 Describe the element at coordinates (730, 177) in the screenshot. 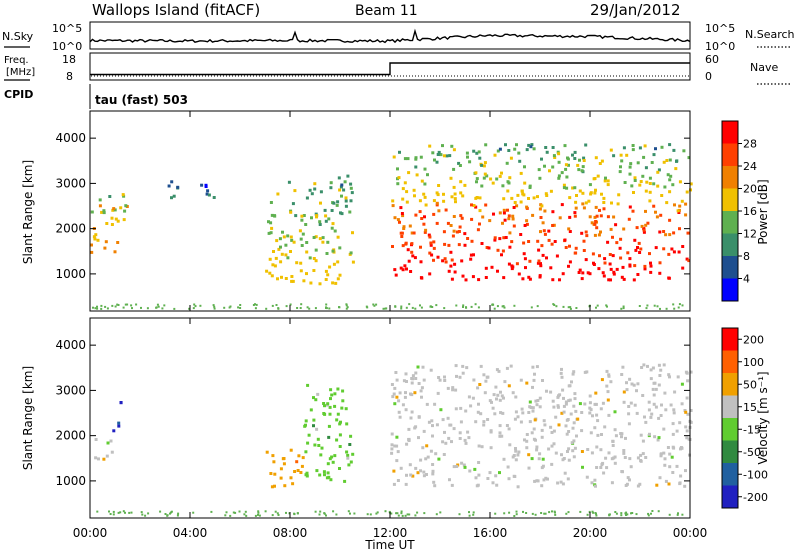

I see `colorbar-swatch` at that location.